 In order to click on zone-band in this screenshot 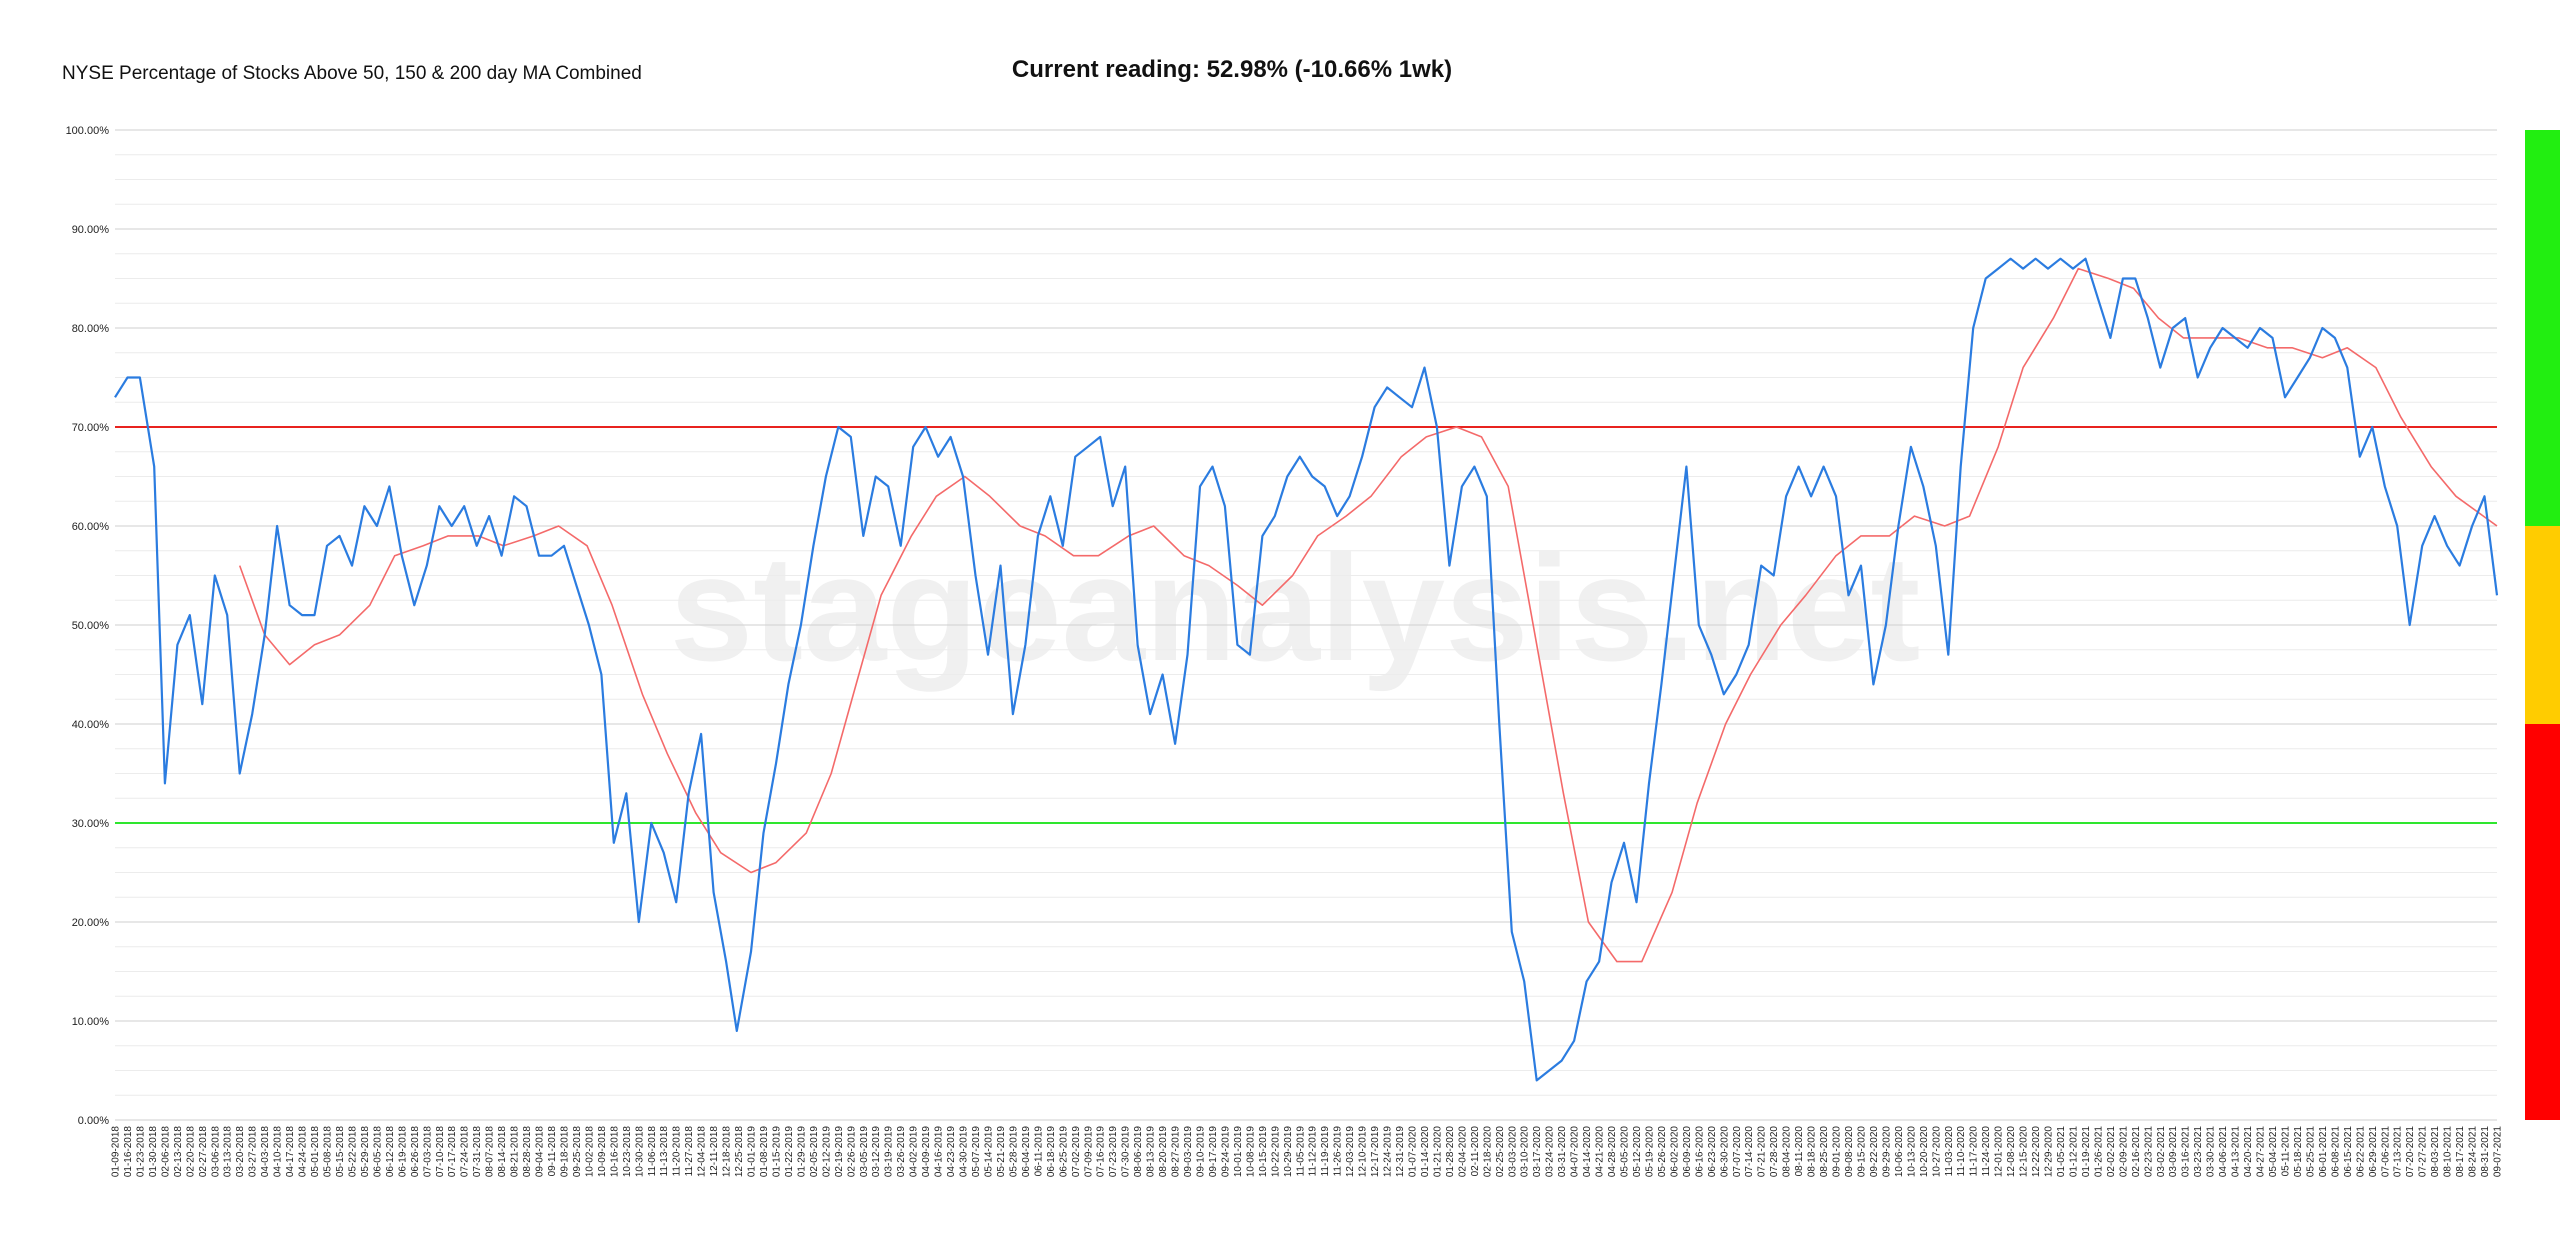, I will do `click(2542, 328)`.